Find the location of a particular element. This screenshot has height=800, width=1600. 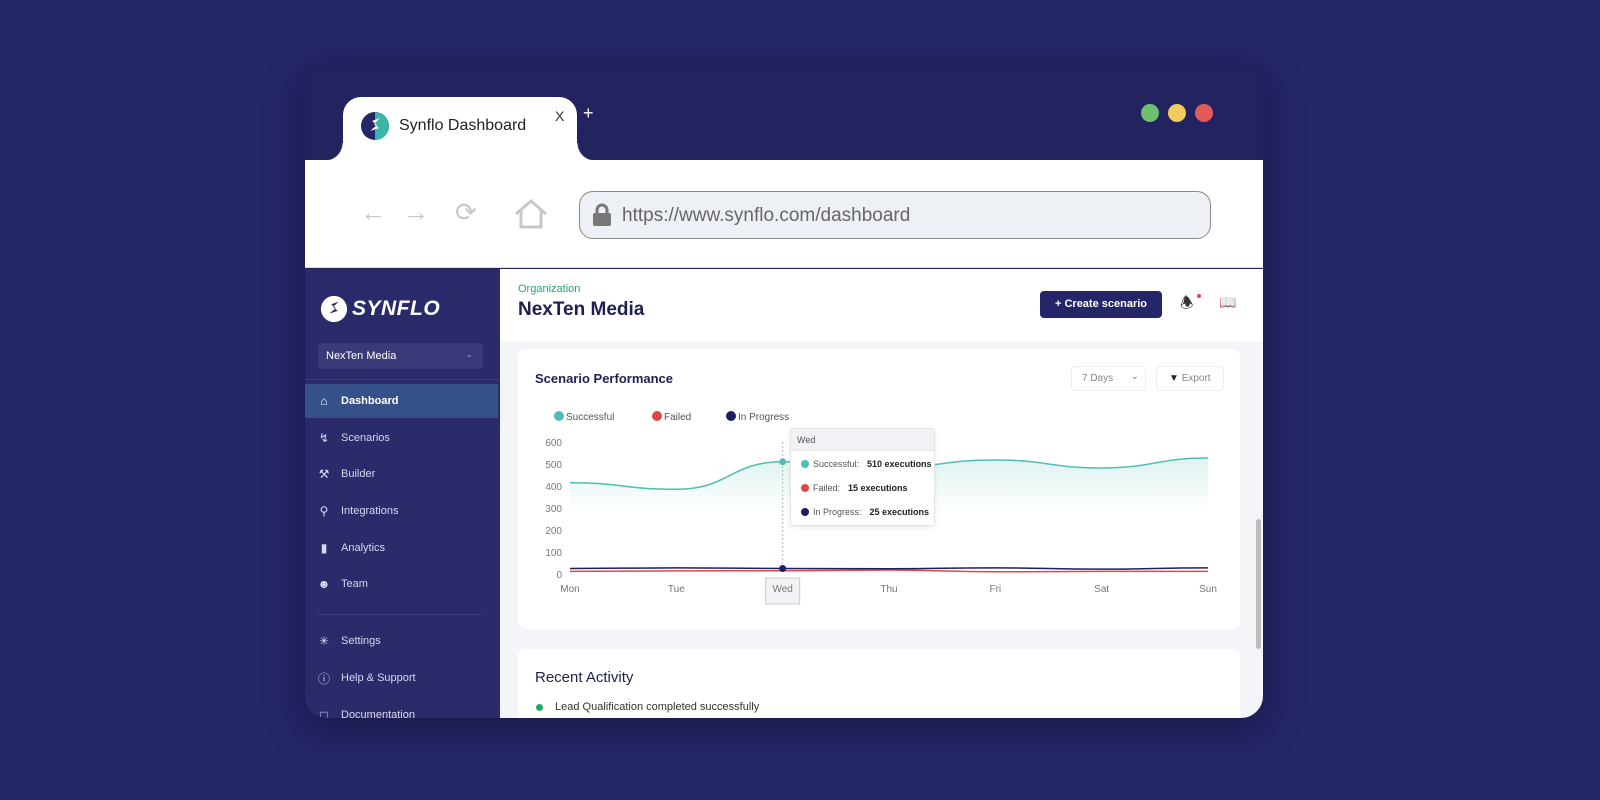

sidebar-item-team: ☻ Team is located at coordinates (401, 584).